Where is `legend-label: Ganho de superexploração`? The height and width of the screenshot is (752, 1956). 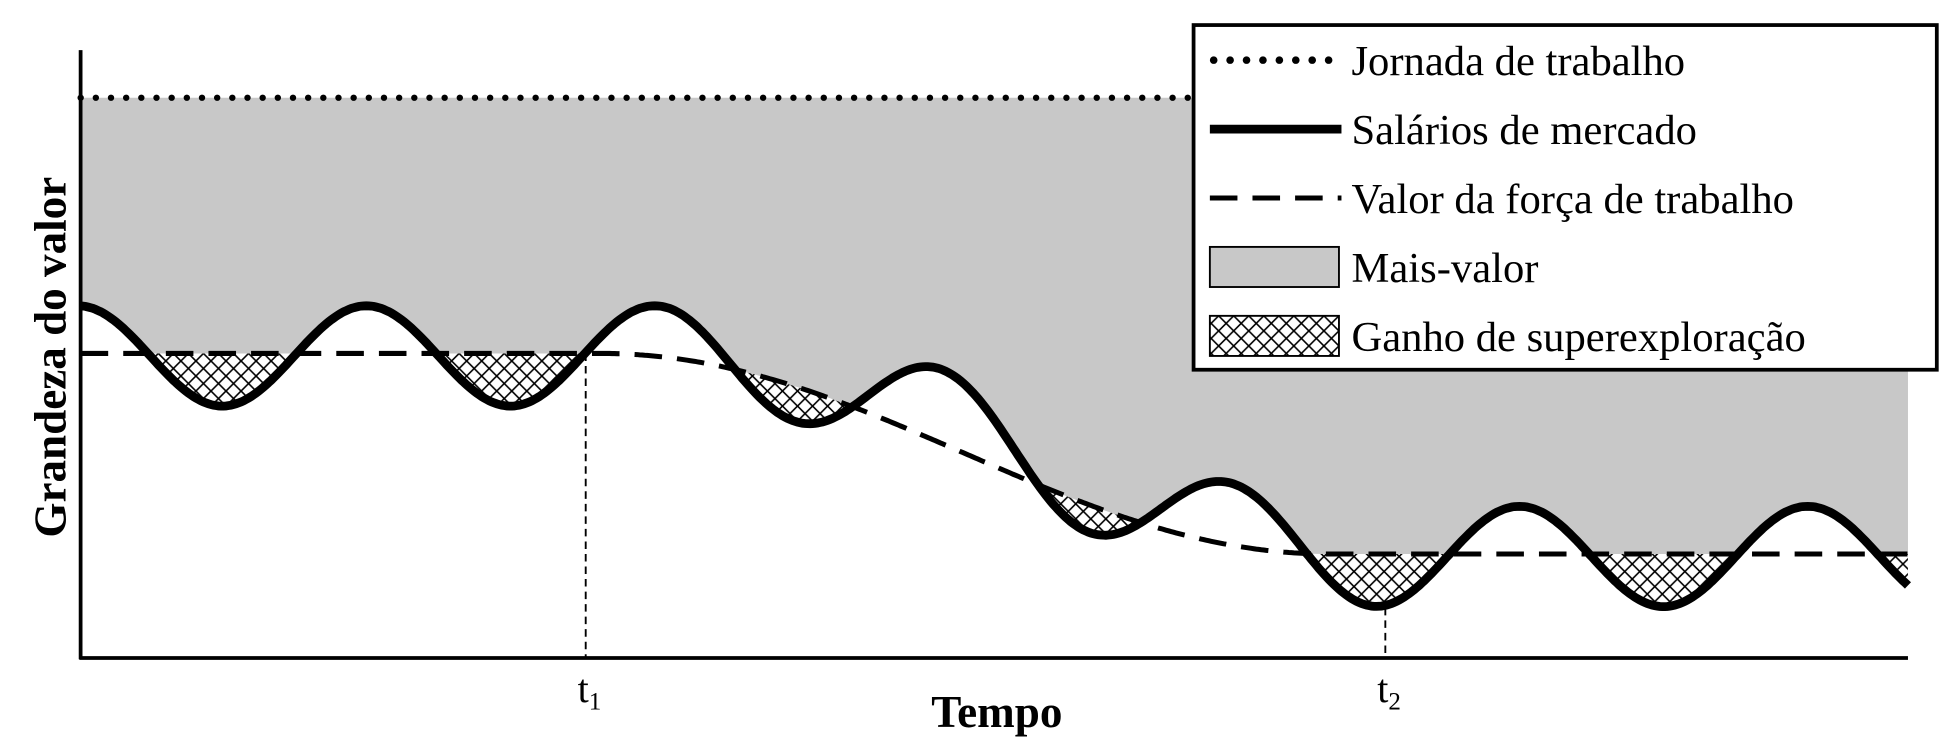
legend-label: Ganho de superexploração is located at coordinates (1578, 337).